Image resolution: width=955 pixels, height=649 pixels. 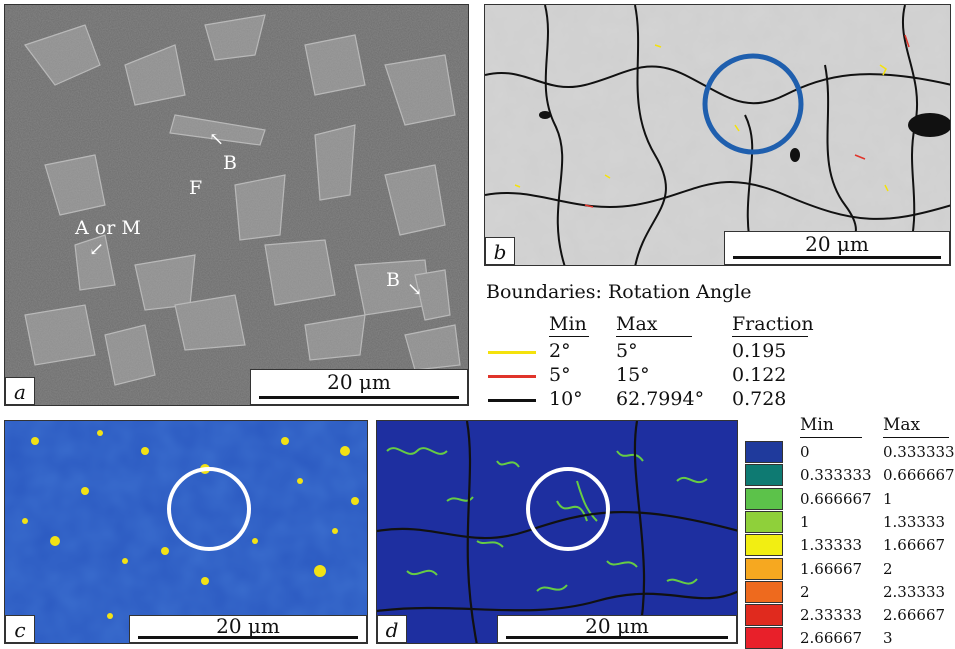 I want to click on annotation-b-lower: B, so click(x=393, y=280).